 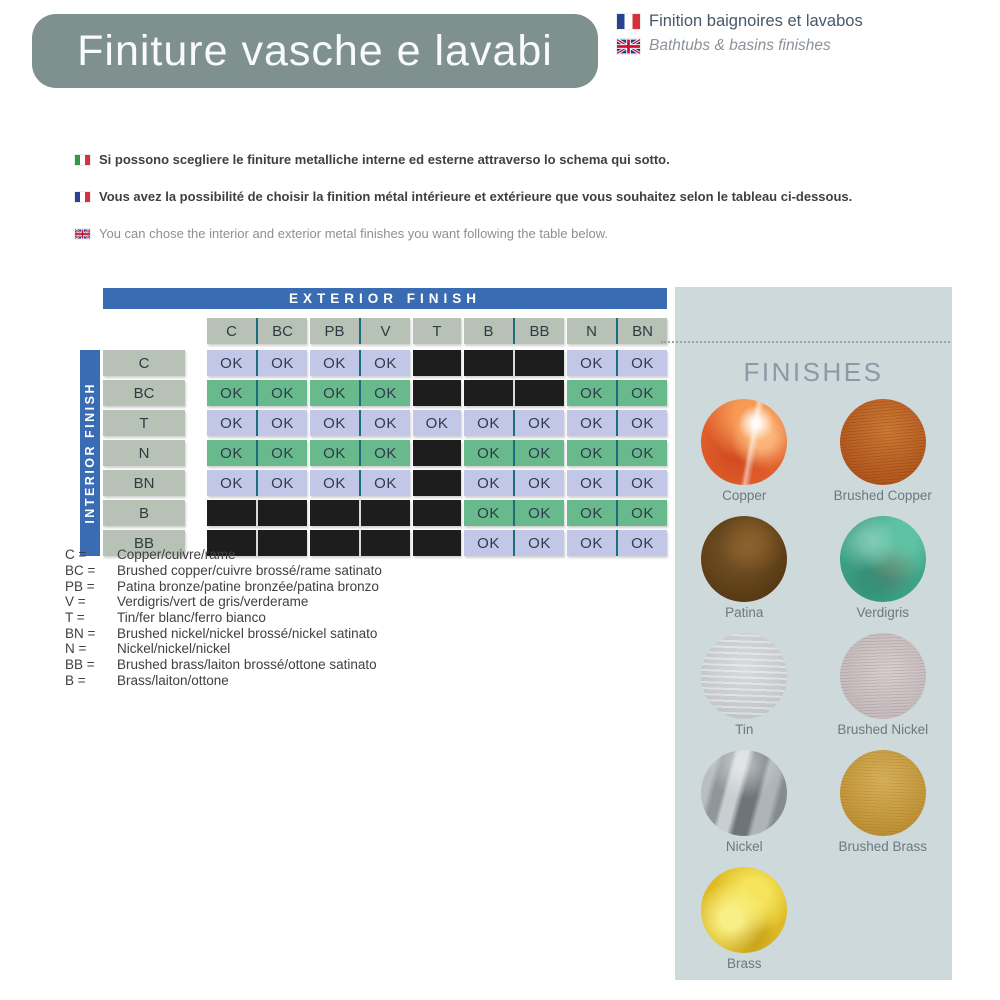 I want to click on matrix-cell-B-C, so click(x=231, y=513).